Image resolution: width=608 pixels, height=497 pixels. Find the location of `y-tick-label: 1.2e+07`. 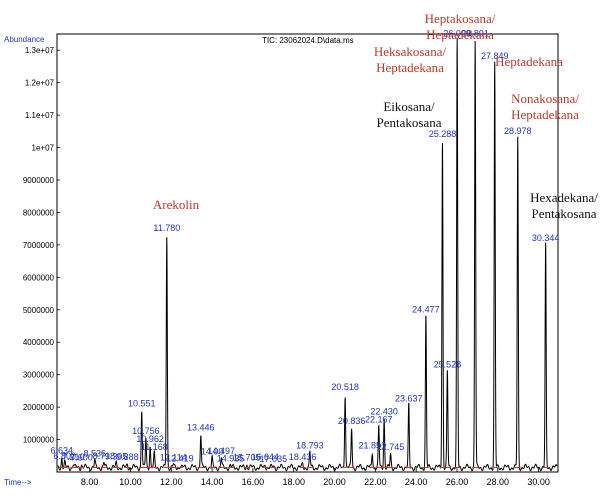

y-tick-label: 1.2e+07 is located at coordinates (40, 83).